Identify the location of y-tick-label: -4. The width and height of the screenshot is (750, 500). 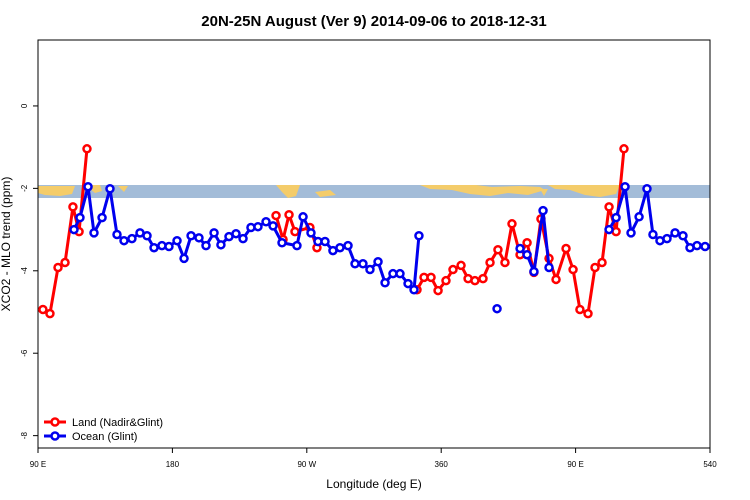
(24, 271).